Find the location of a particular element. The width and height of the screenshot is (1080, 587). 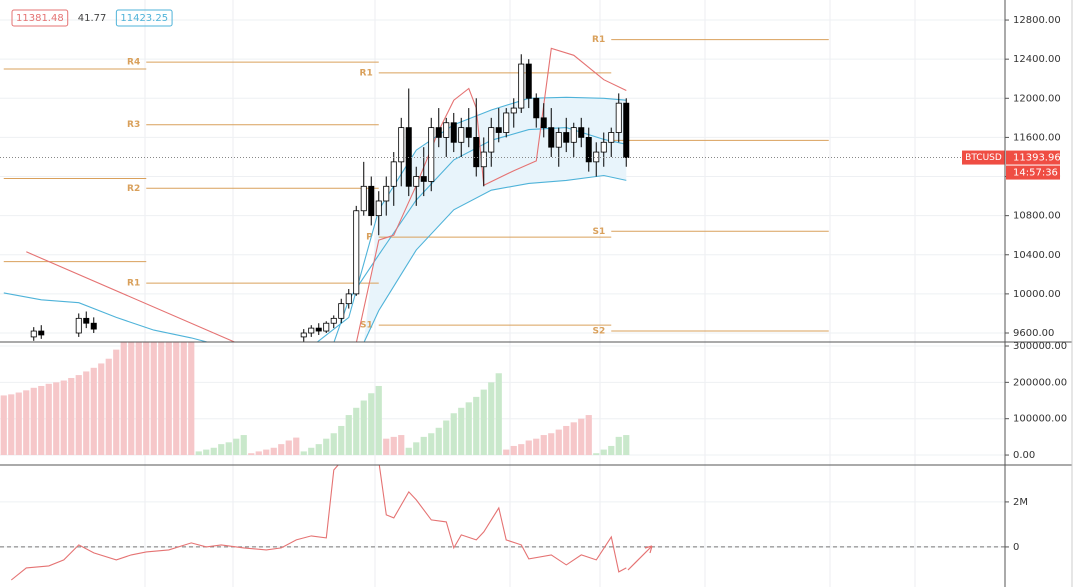

y-tick-label: 0 is located at coordinates (1016, 547).